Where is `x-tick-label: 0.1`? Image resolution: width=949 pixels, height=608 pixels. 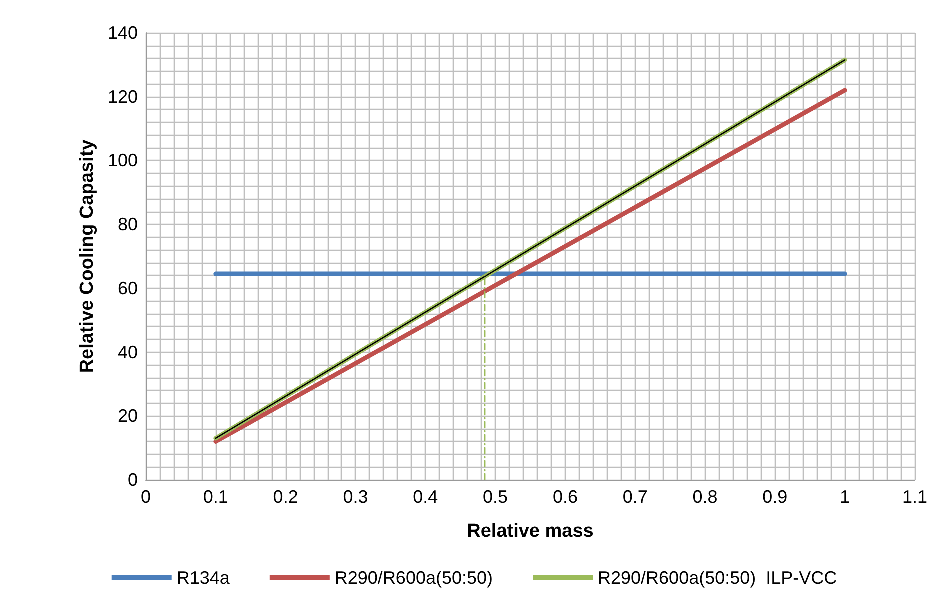 x-tick-label: 0.1 is located at coordinates (215, 497).